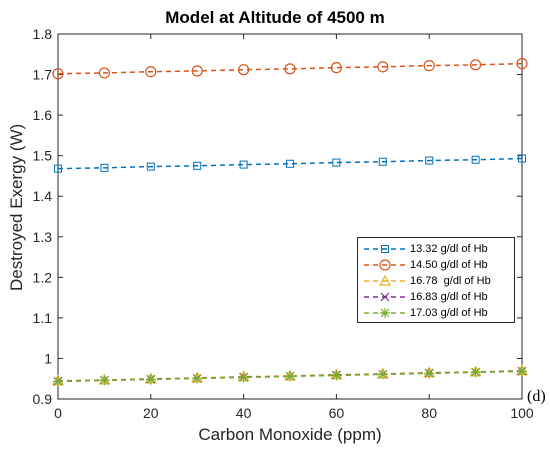  What do you see at coordinates (43, 34) in the screenshot?
I see `y-tick-label: 1.8` at bounding box center [43, 34].